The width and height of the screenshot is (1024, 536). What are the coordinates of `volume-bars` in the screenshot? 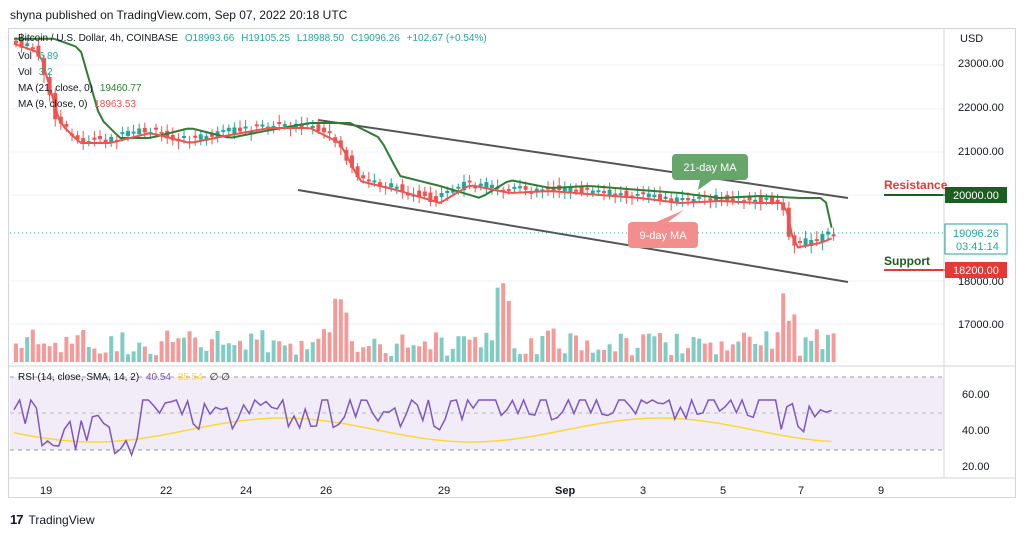 It's located at (425, 322).